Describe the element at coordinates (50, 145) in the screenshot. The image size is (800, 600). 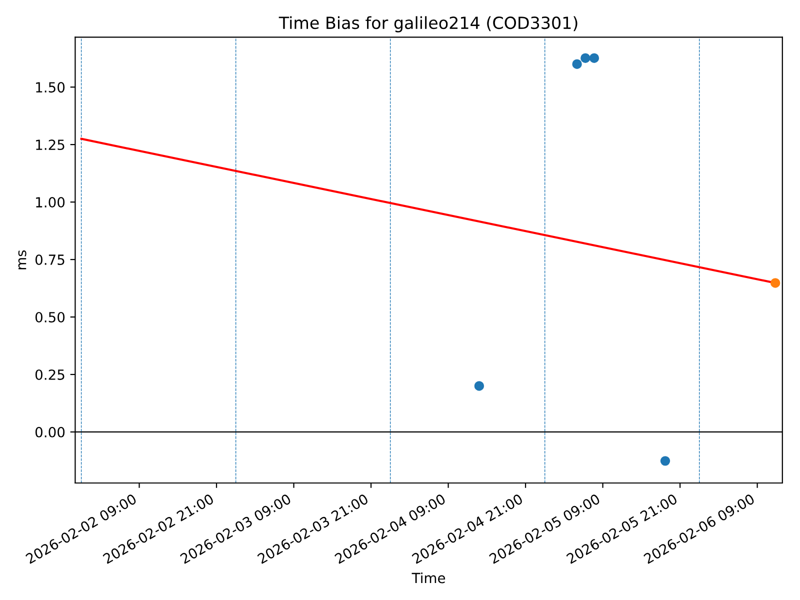
I see `y-tick-label: 1.25` at that location.